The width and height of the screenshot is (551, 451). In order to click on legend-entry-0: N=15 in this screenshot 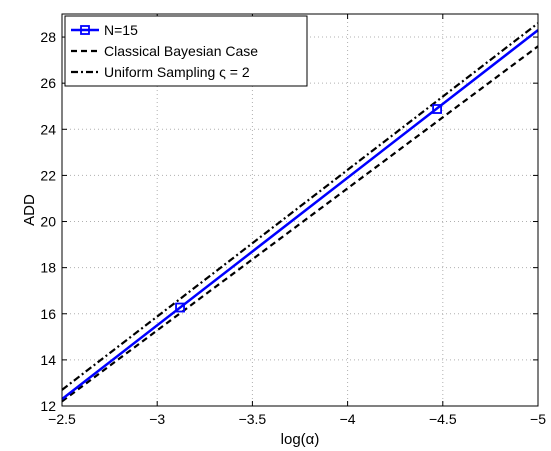, I will do `click(121, 30)`.